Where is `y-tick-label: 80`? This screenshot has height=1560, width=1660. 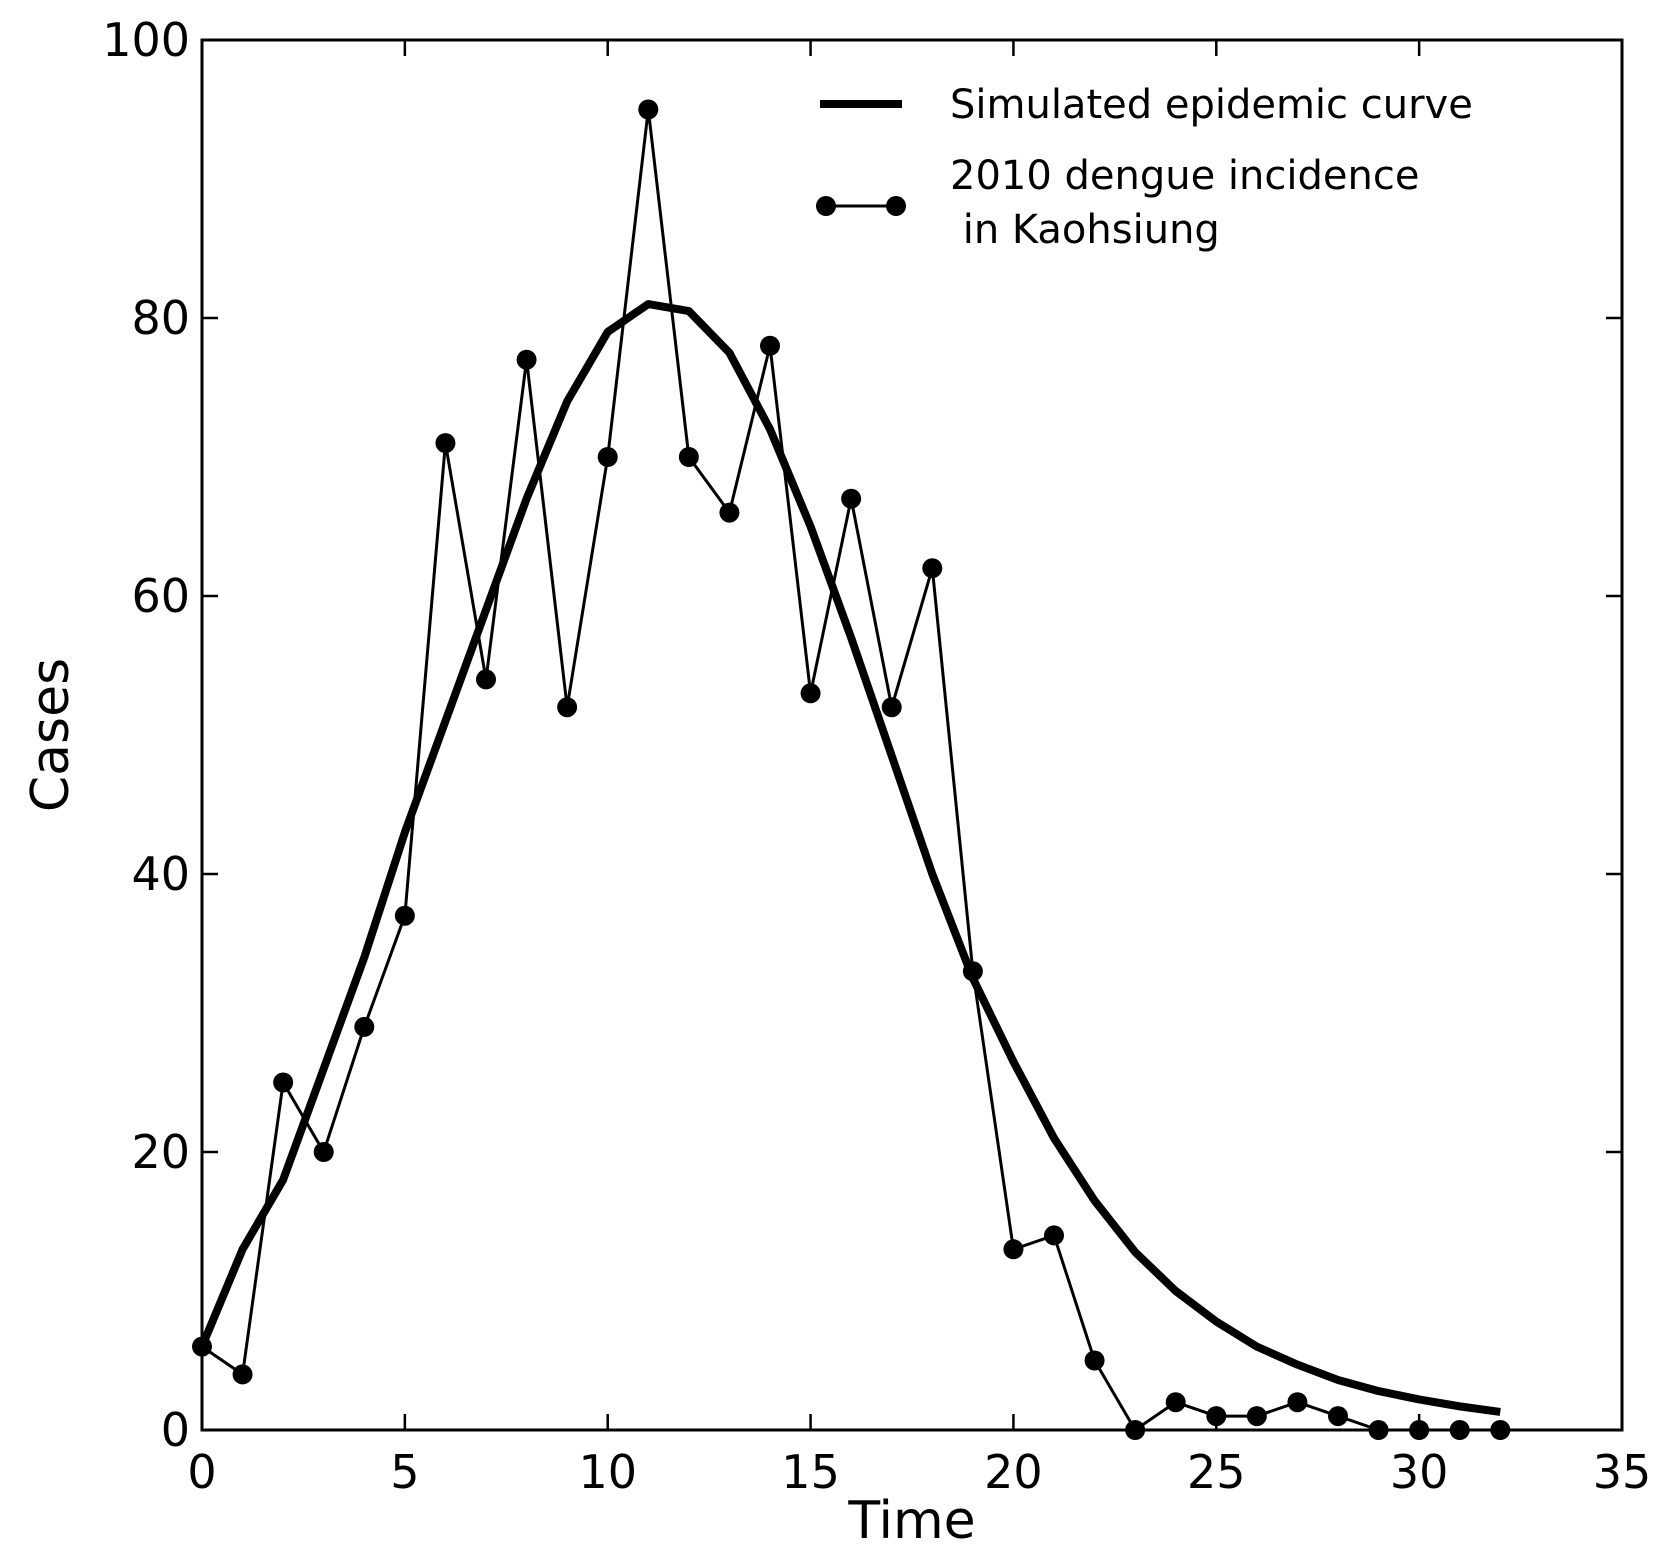 y-tick-label: 80 is located at coordinates (160, 318).